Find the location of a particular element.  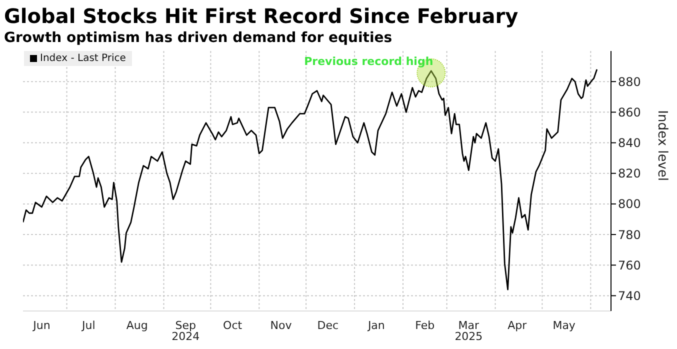

legend-label: Index - Last Price is located at coordinates (82, 58).